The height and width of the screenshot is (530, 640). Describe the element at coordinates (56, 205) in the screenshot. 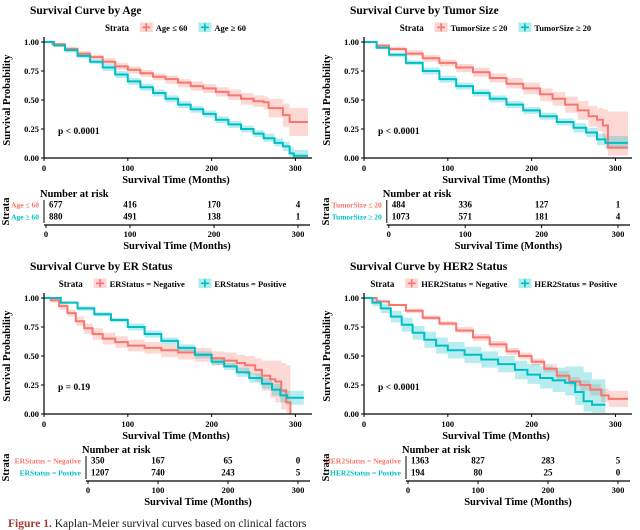

I see `svg-text: 677` at that location.